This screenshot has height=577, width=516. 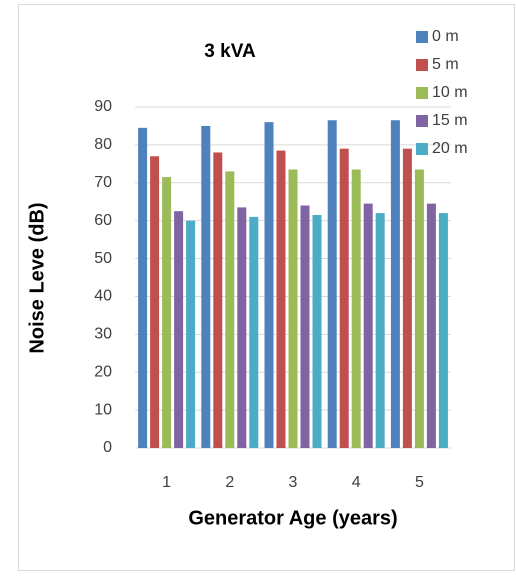 I want to click on y-axis-title: Noise Leve (dB), so click(x=37, y=277).